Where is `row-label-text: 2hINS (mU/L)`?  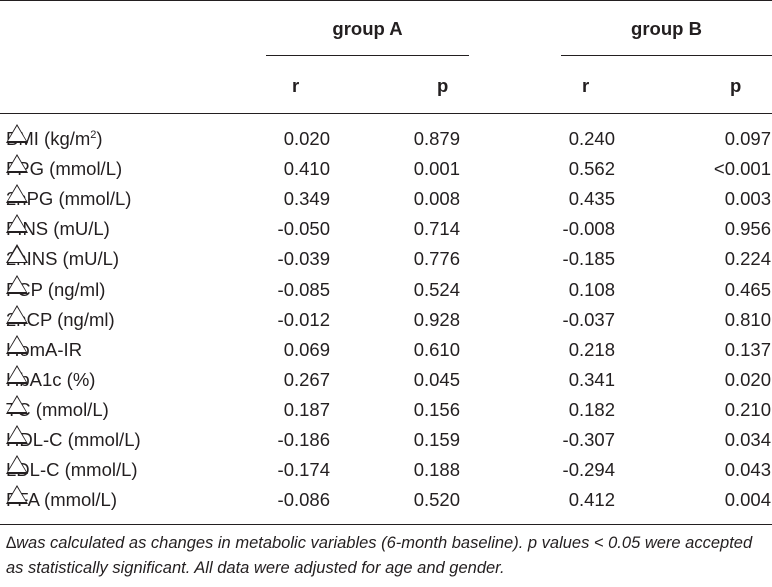 row-label-text: 2hINS (mU/L) is located at coordinates (63, 259).